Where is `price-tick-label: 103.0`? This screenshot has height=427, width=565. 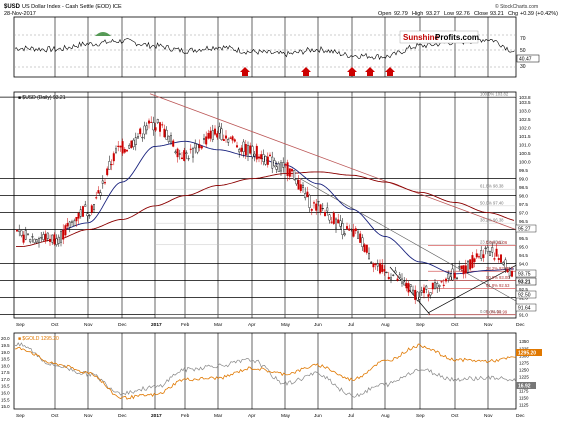 price-tick-label: 103.0 is located at coordinates (525, 110).